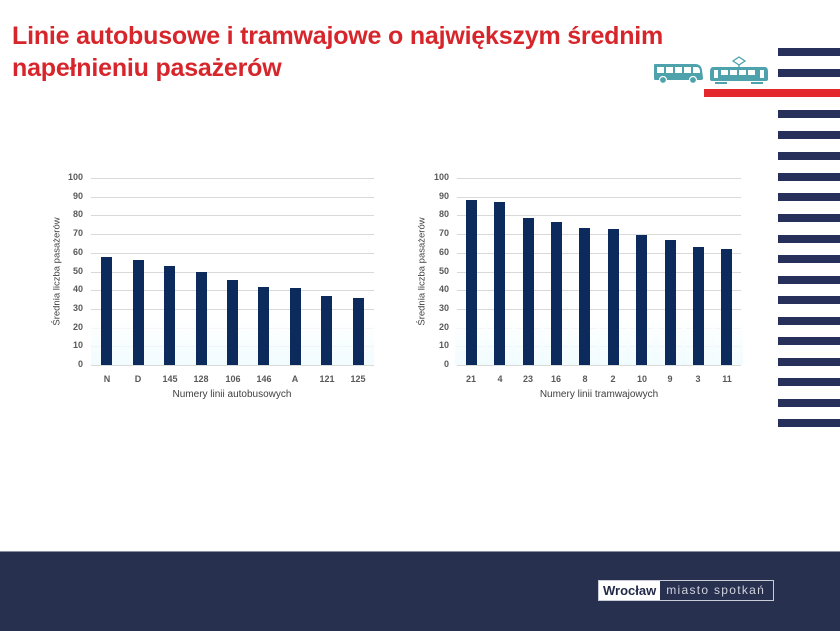 The width and height of the screenshot is (840, 631). Describe the element at coordinates (201, 379) in the screenshot. I see `x-tick-label: 128` at that location.